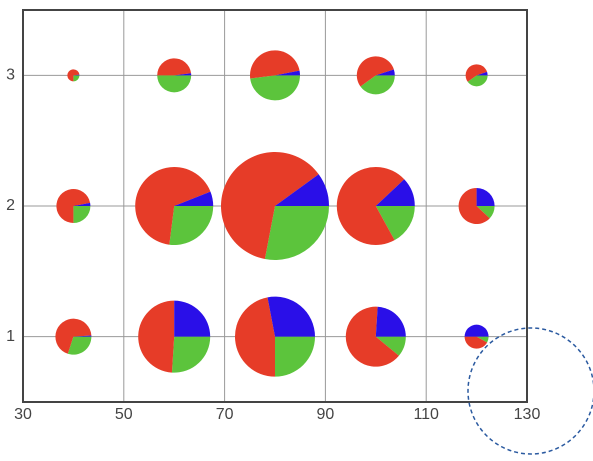  What do you see at coordinates (527, 414) in the screenshot?
I see `x-tick-label: 130` at bounding box center [527, 414].